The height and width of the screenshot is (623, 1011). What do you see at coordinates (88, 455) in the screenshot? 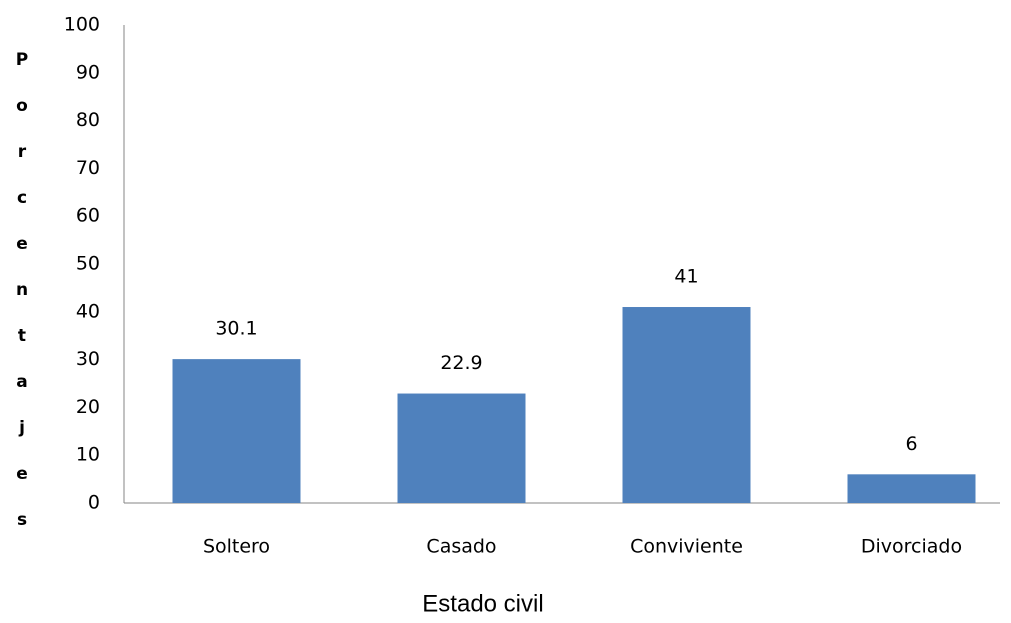
I see `y-tick-label: 10` at bounding box center [88, 455].